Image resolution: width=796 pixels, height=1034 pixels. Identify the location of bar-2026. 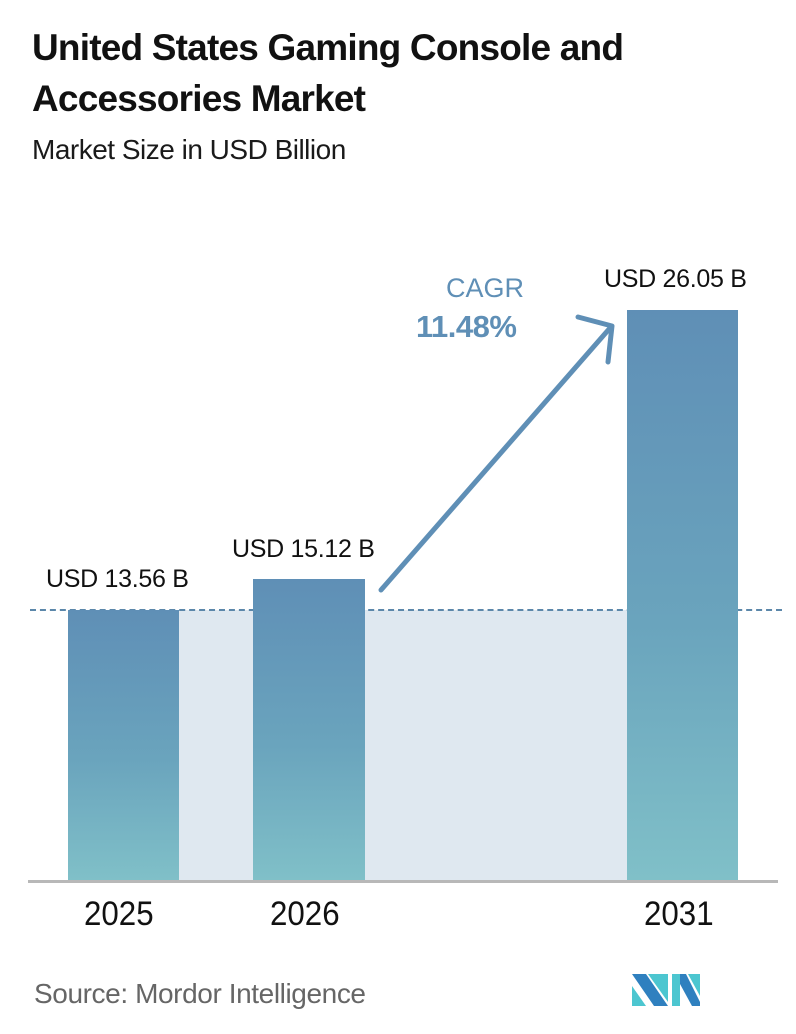
(309, 730).